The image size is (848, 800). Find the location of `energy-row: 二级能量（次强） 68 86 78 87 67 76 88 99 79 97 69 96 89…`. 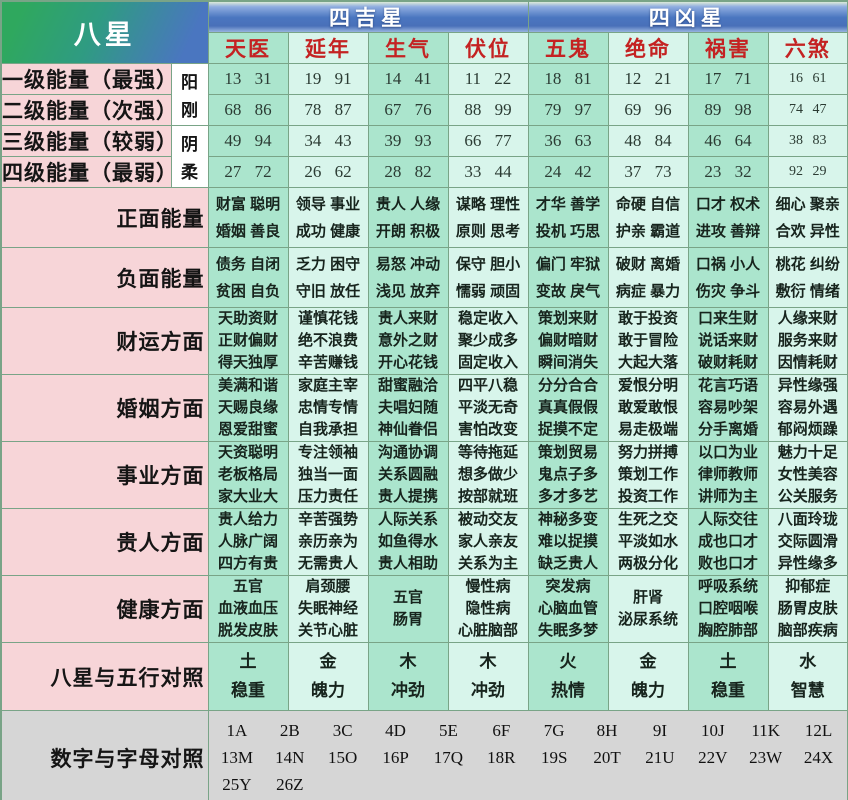

energy-row: 二级能量（次强） 68 86 78 87 67 76 88 99 79 97 69 96 89… is located at coordinates (424, 110).